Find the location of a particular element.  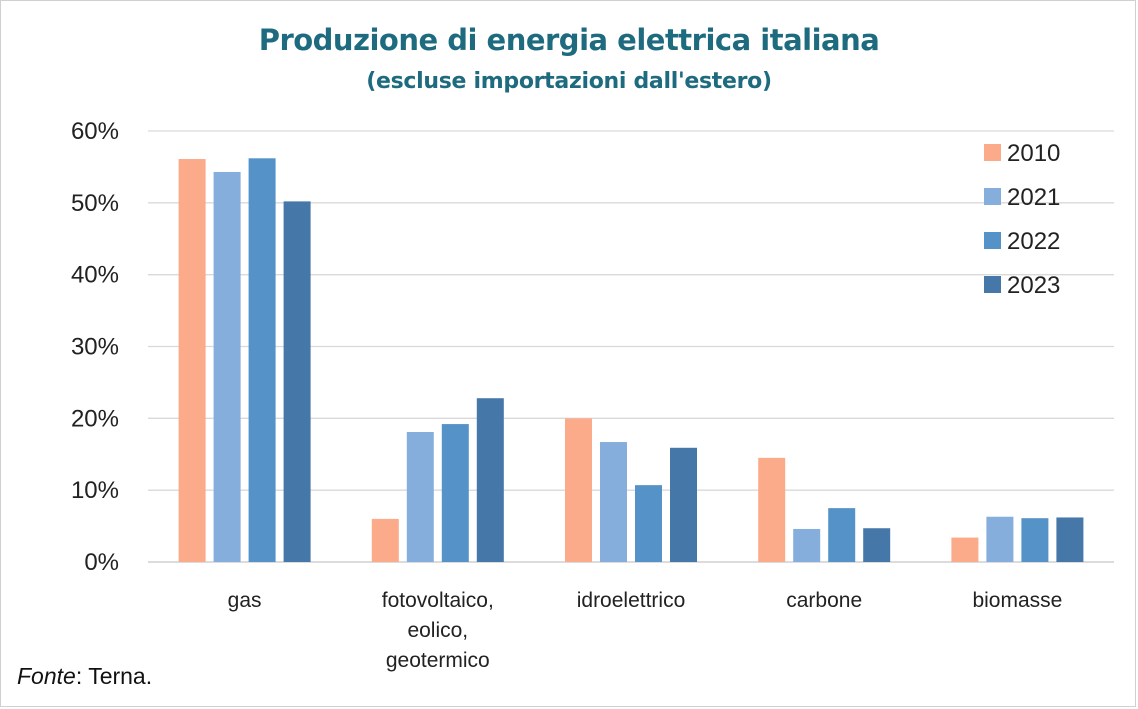

x-tick-label: gas is located at coordinates (245, 600).